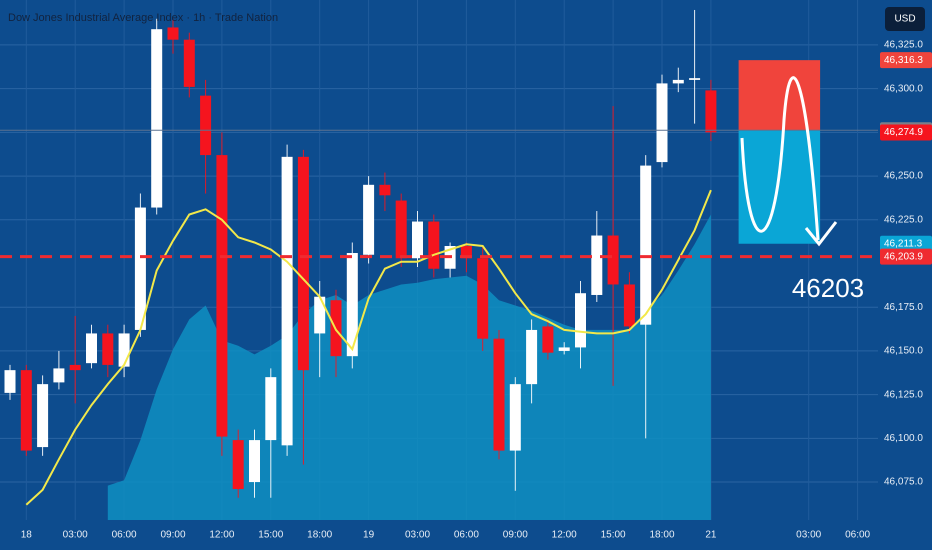 The width and height of the screenshot is (932, 550). I want to click on currency-button, so click(905, 19).